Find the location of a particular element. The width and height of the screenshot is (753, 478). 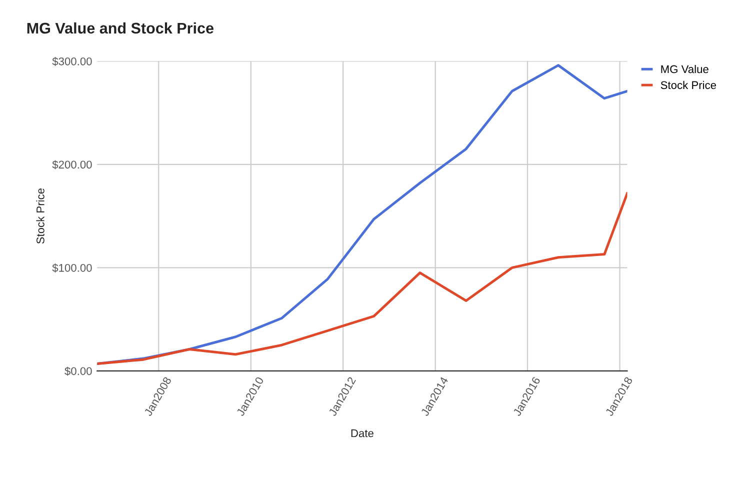

y-tick-label: $0.00 is located at coordinates (78, 371).